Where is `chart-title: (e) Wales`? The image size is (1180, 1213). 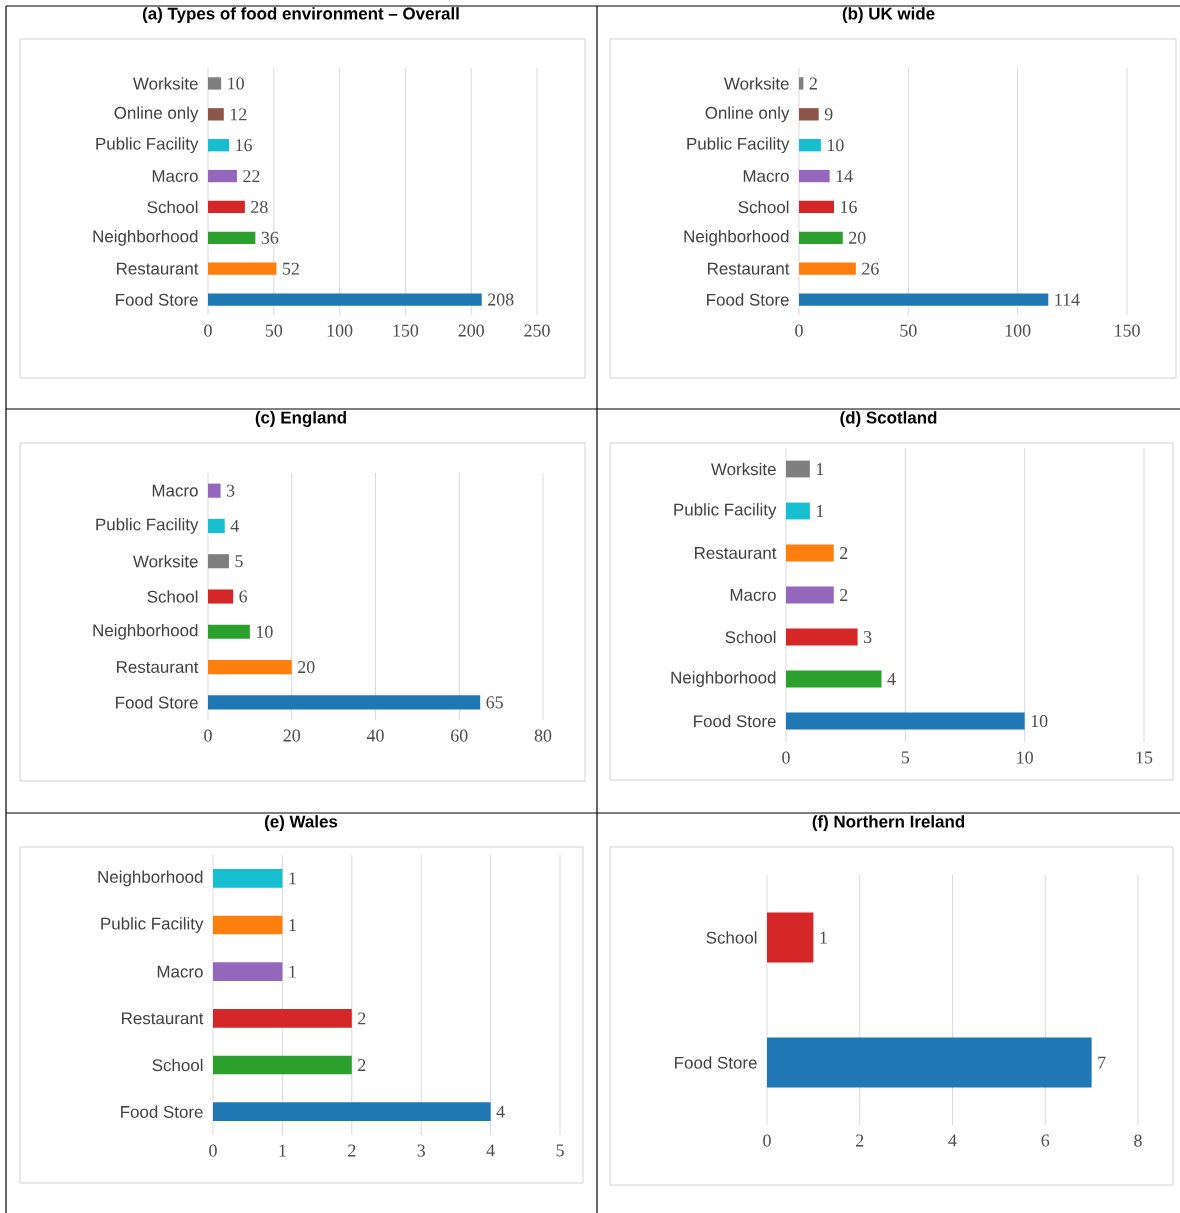 chart-title: (e) Wales is located at coordinates (301, 823).